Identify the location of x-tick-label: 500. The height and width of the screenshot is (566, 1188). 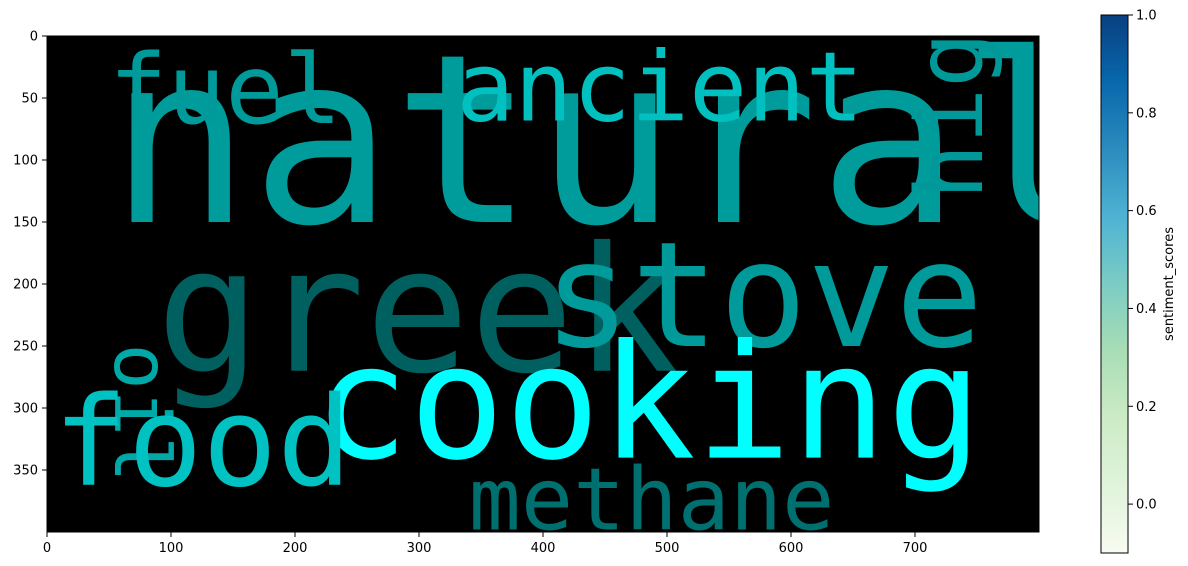
(667, 548).